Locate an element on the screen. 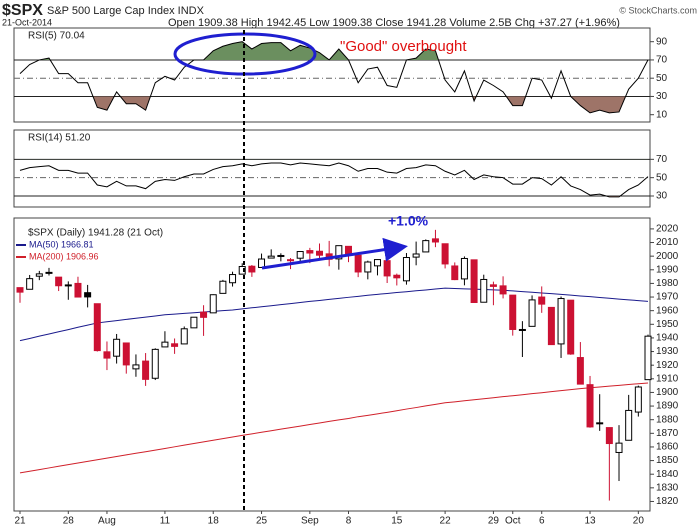  moving-average is located at coordinates (334, 314).